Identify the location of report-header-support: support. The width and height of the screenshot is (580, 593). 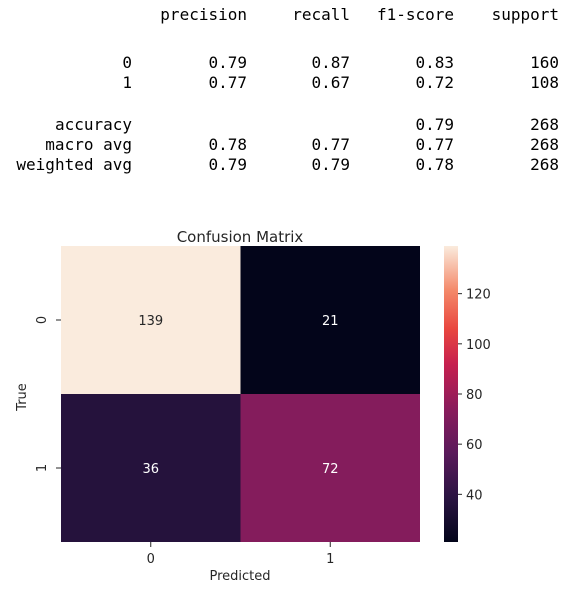
(525, 14).